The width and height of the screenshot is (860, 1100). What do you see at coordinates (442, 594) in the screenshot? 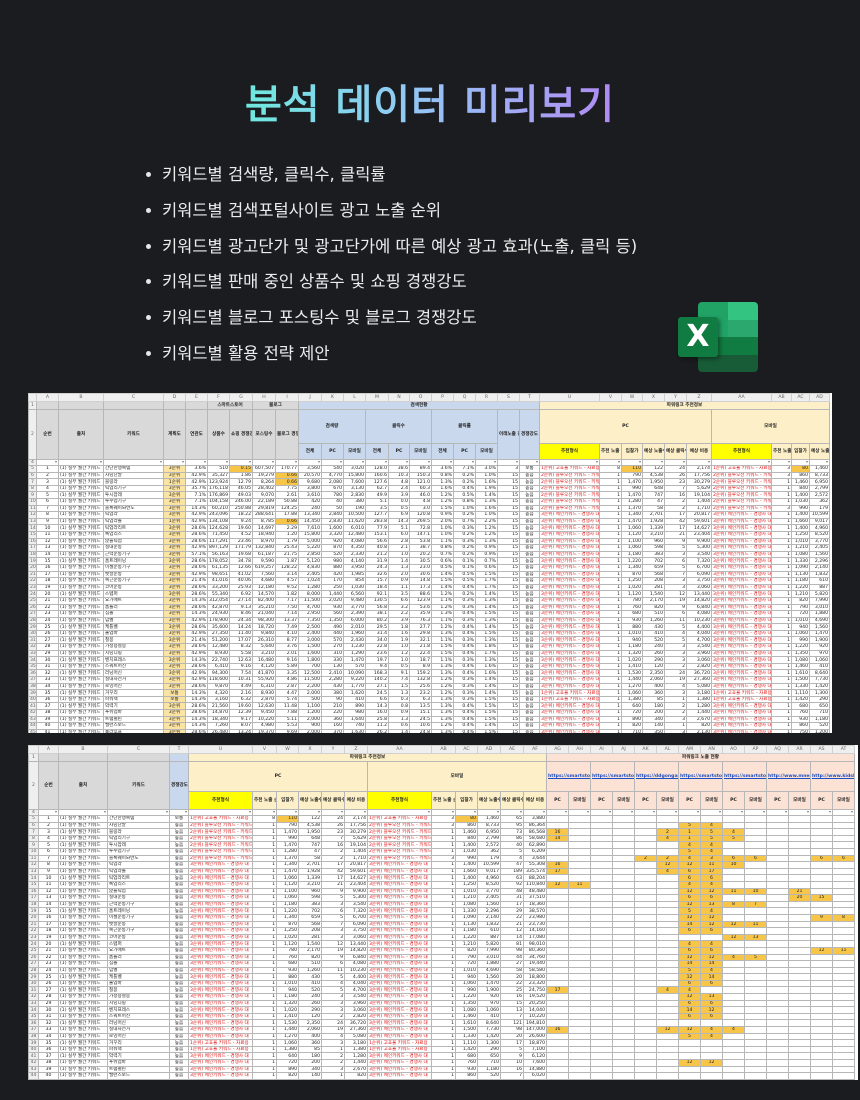
I see `data-cell: 1.2%` at bounding box center [442, 594].